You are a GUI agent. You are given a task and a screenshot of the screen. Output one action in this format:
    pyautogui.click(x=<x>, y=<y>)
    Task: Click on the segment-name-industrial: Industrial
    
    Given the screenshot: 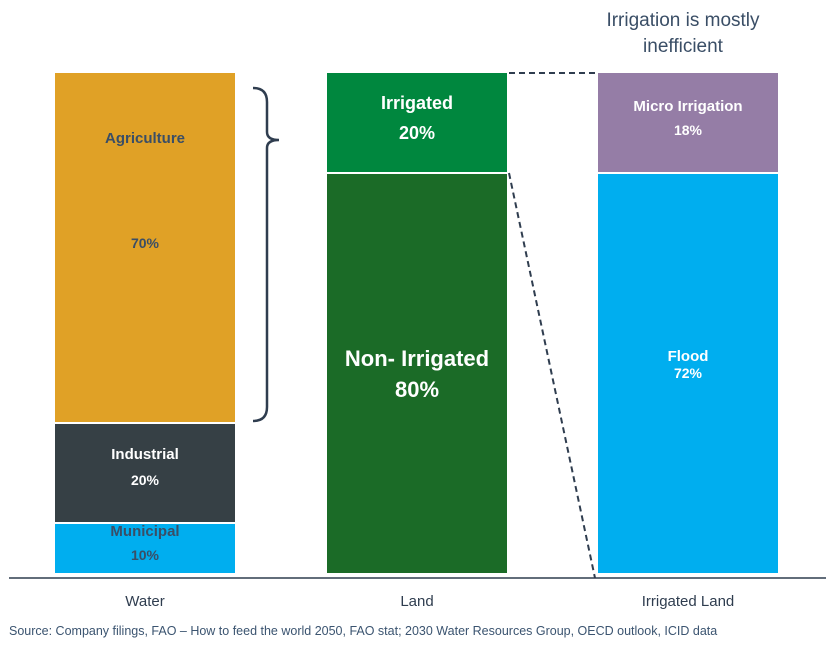 What is the action you would take?
    pyautogui.click(x=145, y=454)
    